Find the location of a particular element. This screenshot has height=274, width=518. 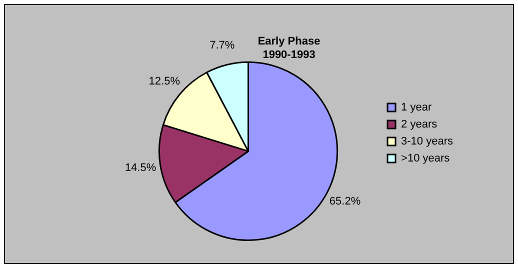

text: 1990-1993 is located at coordinates (289, 54).